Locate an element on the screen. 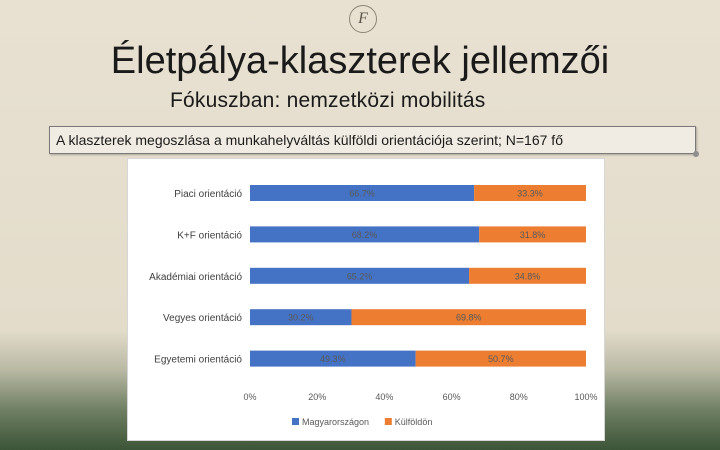 This screenshot has height=450, width=720. category-label: Piaci orientáció is located at coordinates (208, 194).